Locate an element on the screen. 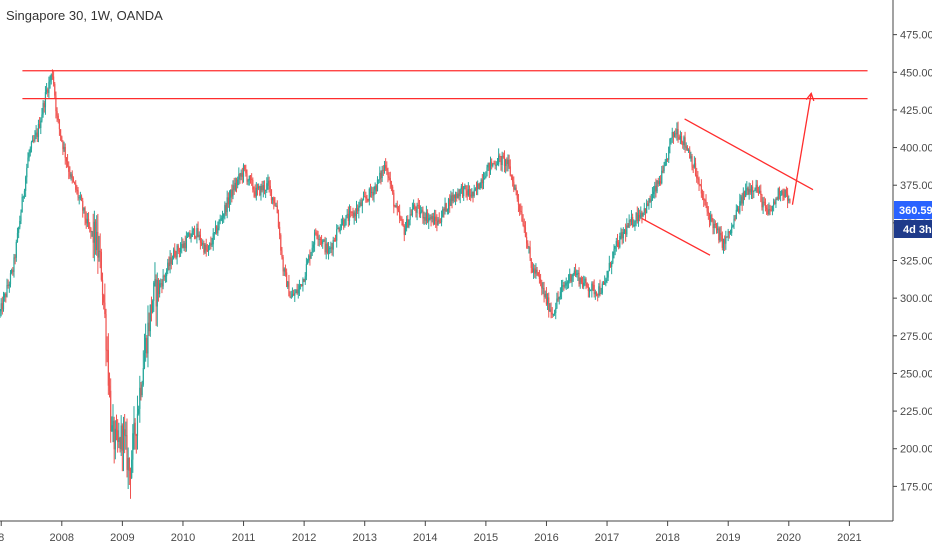 The width and height of the screenshot is (932, 550). projection-arrow-line is located at coordinates (801, 149).